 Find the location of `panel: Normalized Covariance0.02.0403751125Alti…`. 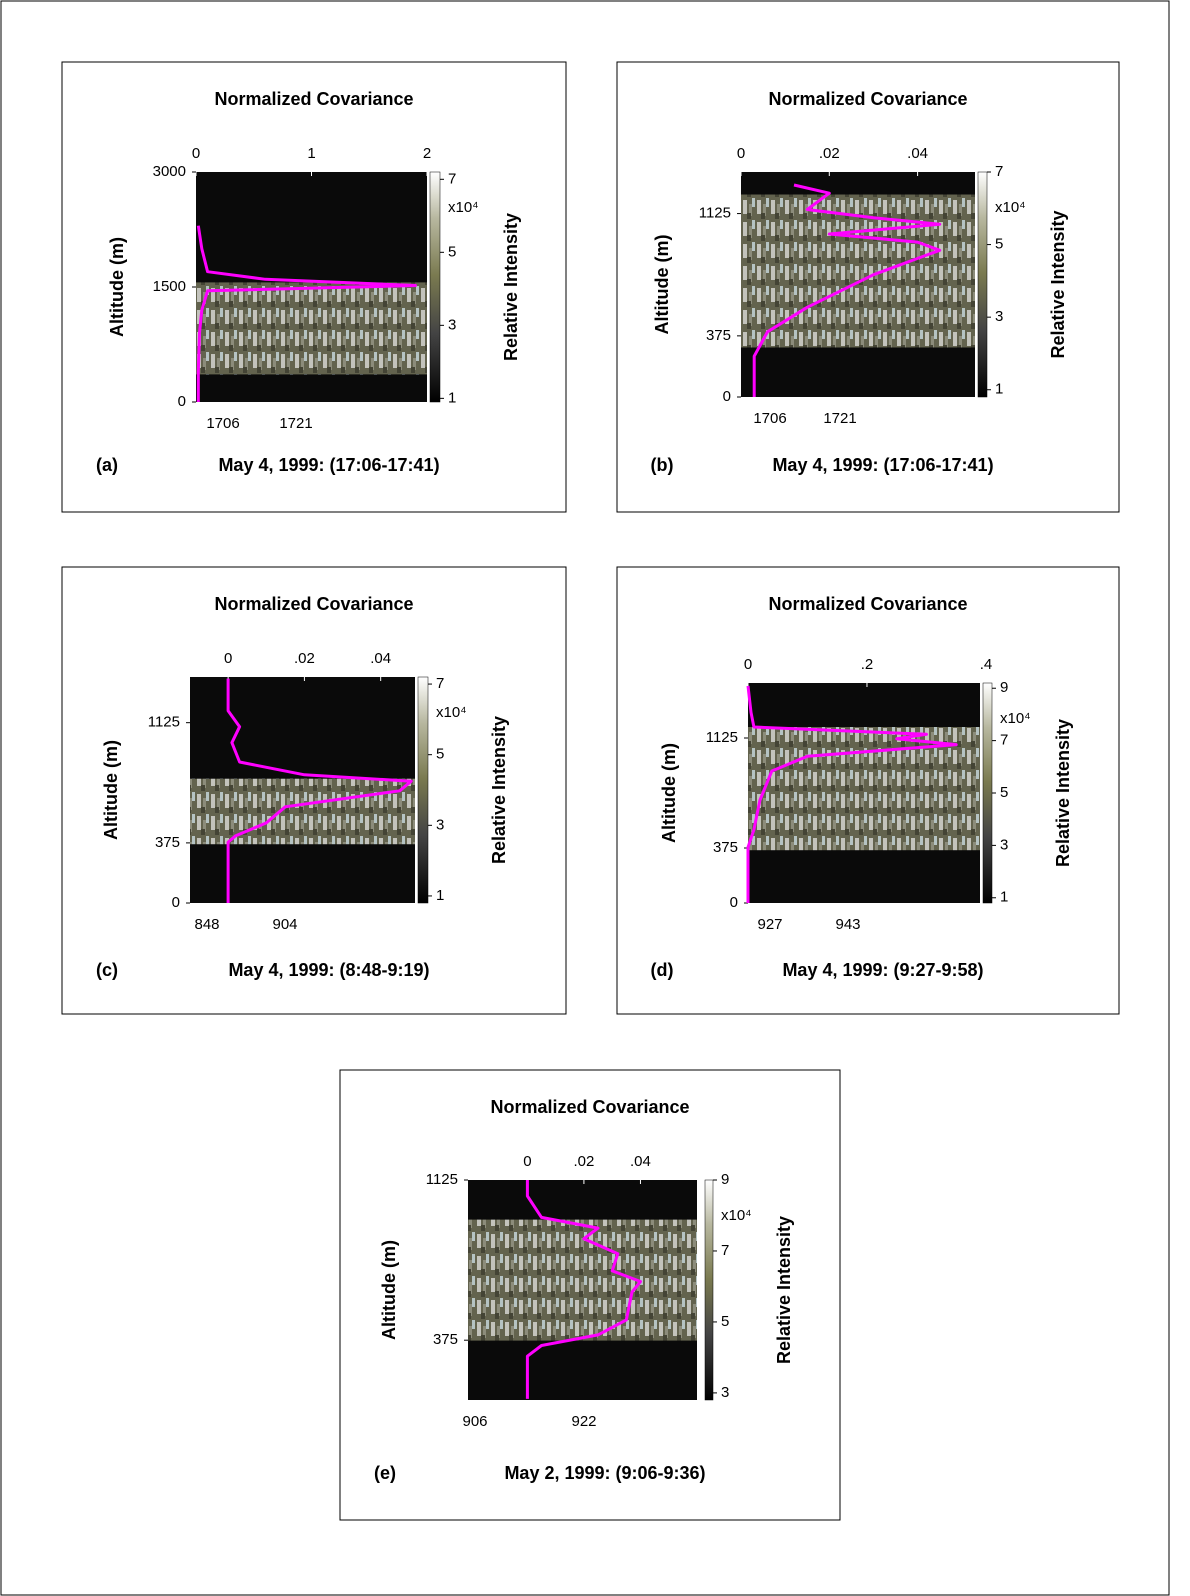

panel: Normalized Covariance0.02.0403751125Alti… is located at coordinates (314, 790).